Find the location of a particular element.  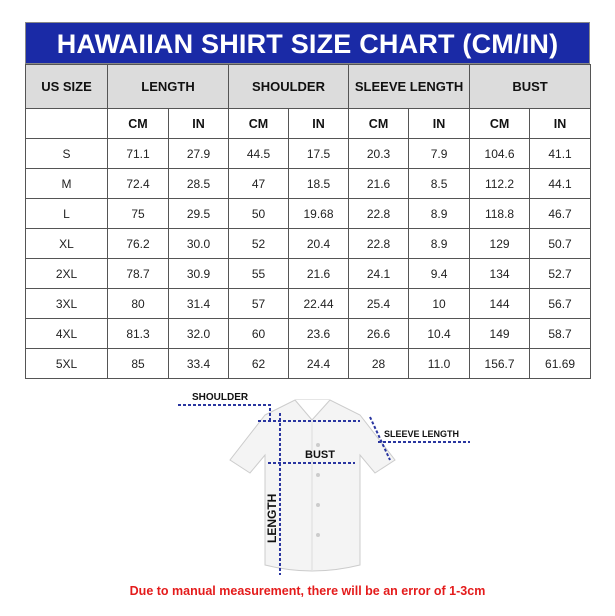

value-cell: 44.1 is located at coordinates (560, 183).